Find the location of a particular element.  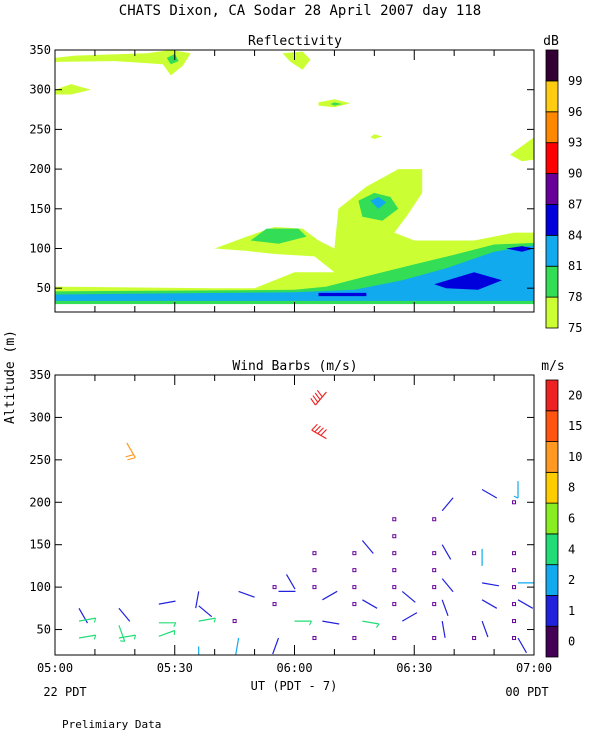

y-tick-label: 250 is located at coordinates (40, 129).